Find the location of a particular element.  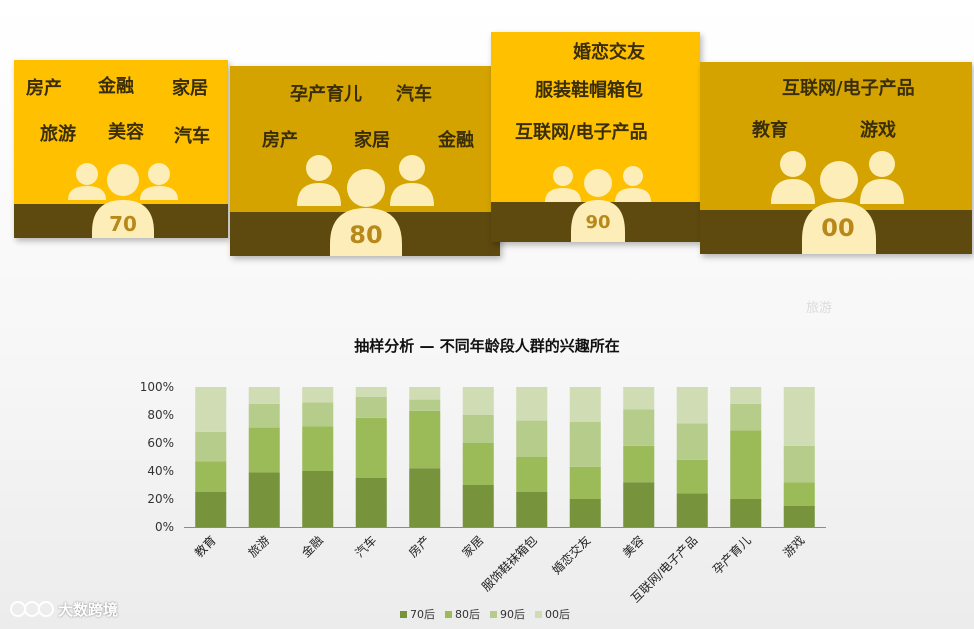

card-80s: 孕产育儿 汽车 房产 家居 金融 80 is located at coordinates (365, 161).